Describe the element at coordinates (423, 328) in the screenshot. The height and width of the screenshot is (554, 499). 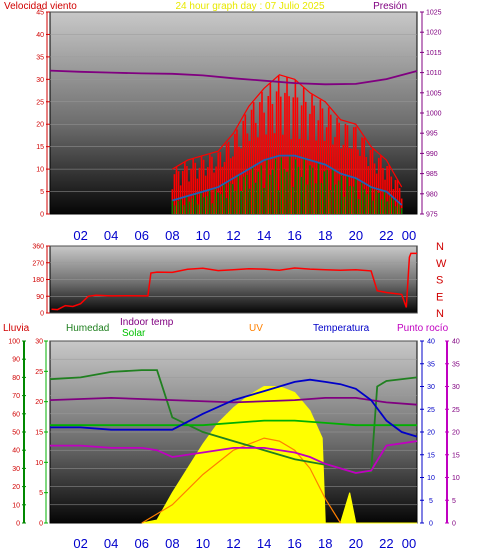
I see `legend-punto-rocio: Punto rocío` at that location.